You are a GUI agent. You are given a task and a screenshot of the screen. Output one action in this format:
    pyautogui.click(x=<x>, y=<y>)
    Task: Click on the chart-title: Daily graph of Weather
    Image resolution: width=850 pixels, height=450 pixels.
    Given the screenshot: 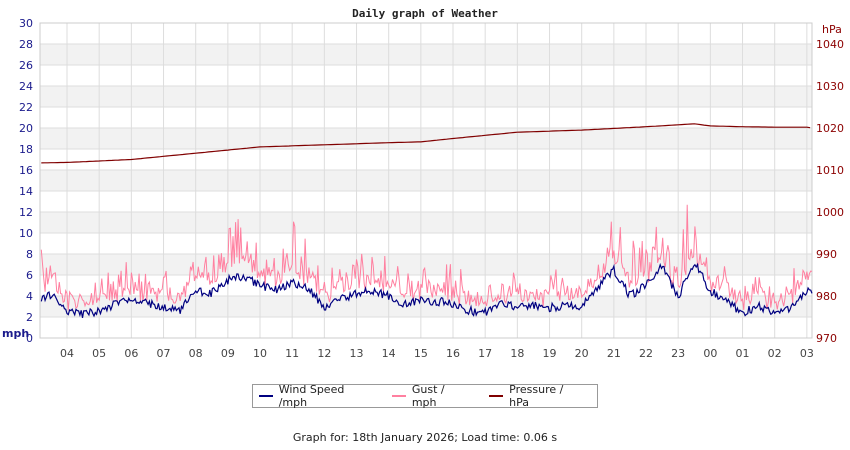 What is the action you would take?
    pyautogui.click(x=425, y=13)
    